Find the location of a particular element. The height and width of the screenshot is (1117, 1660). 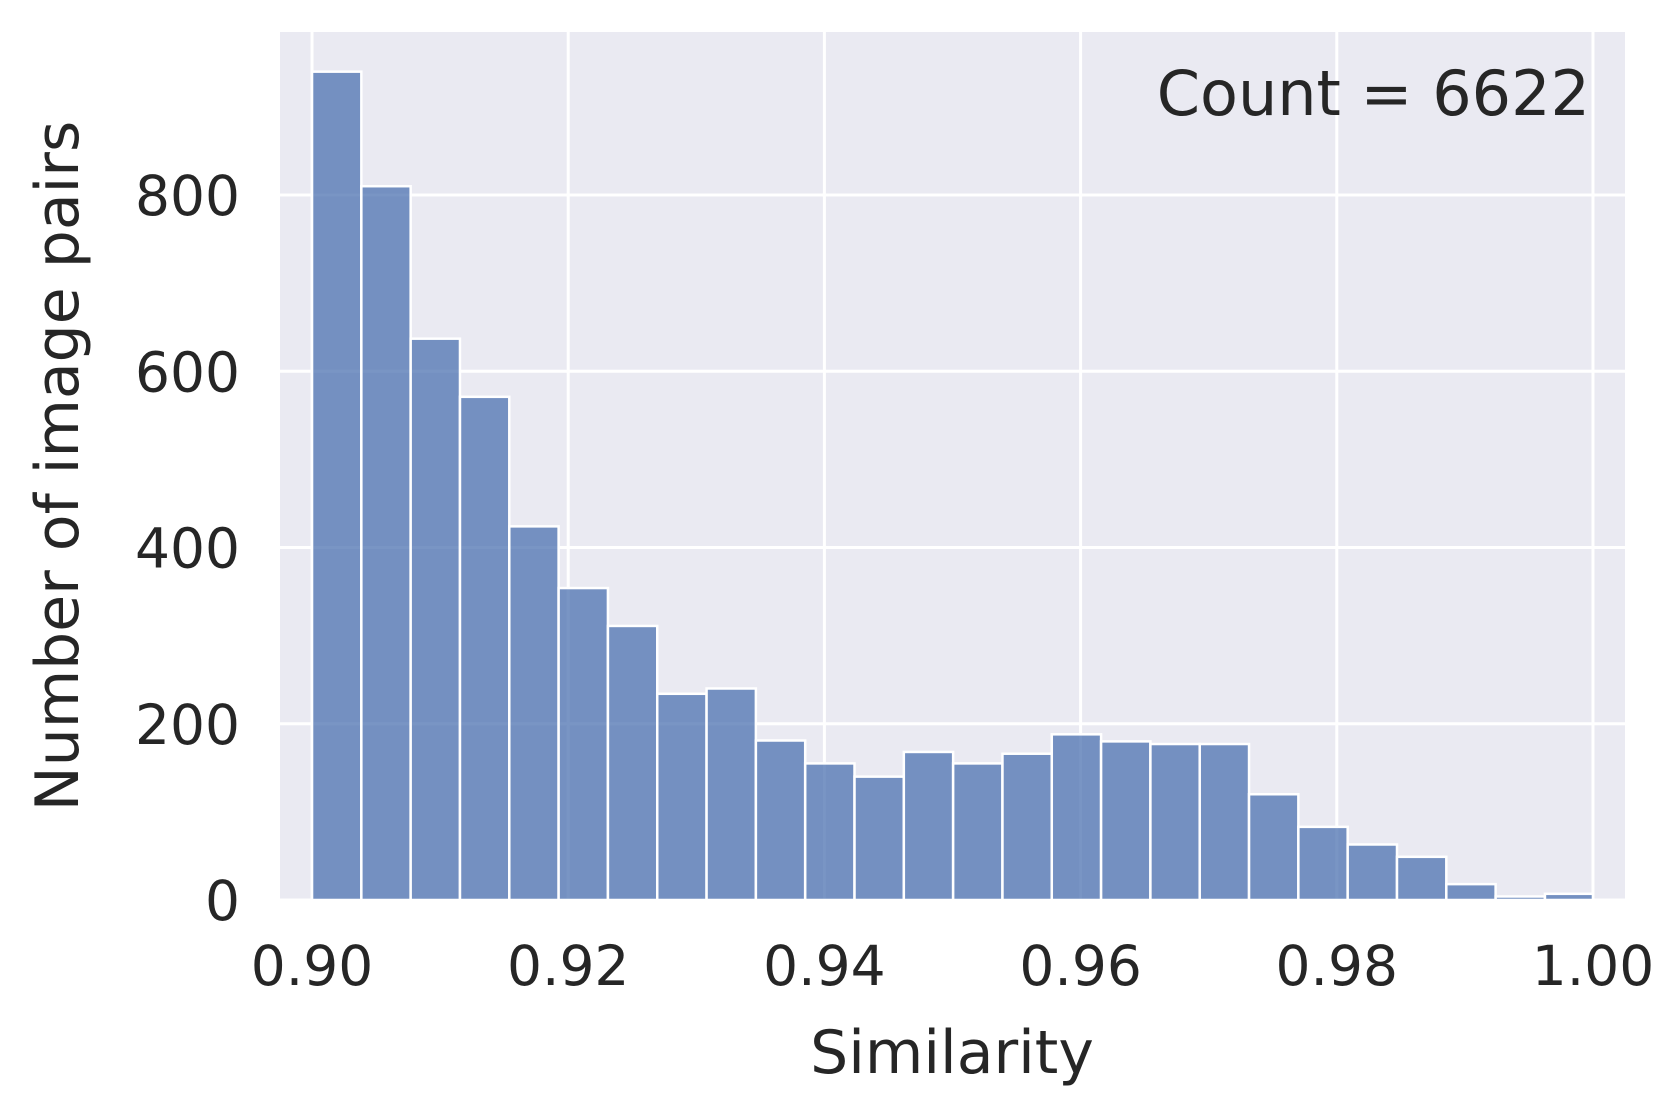

y-tick-label: 600 is located at coordinates (187, 372).